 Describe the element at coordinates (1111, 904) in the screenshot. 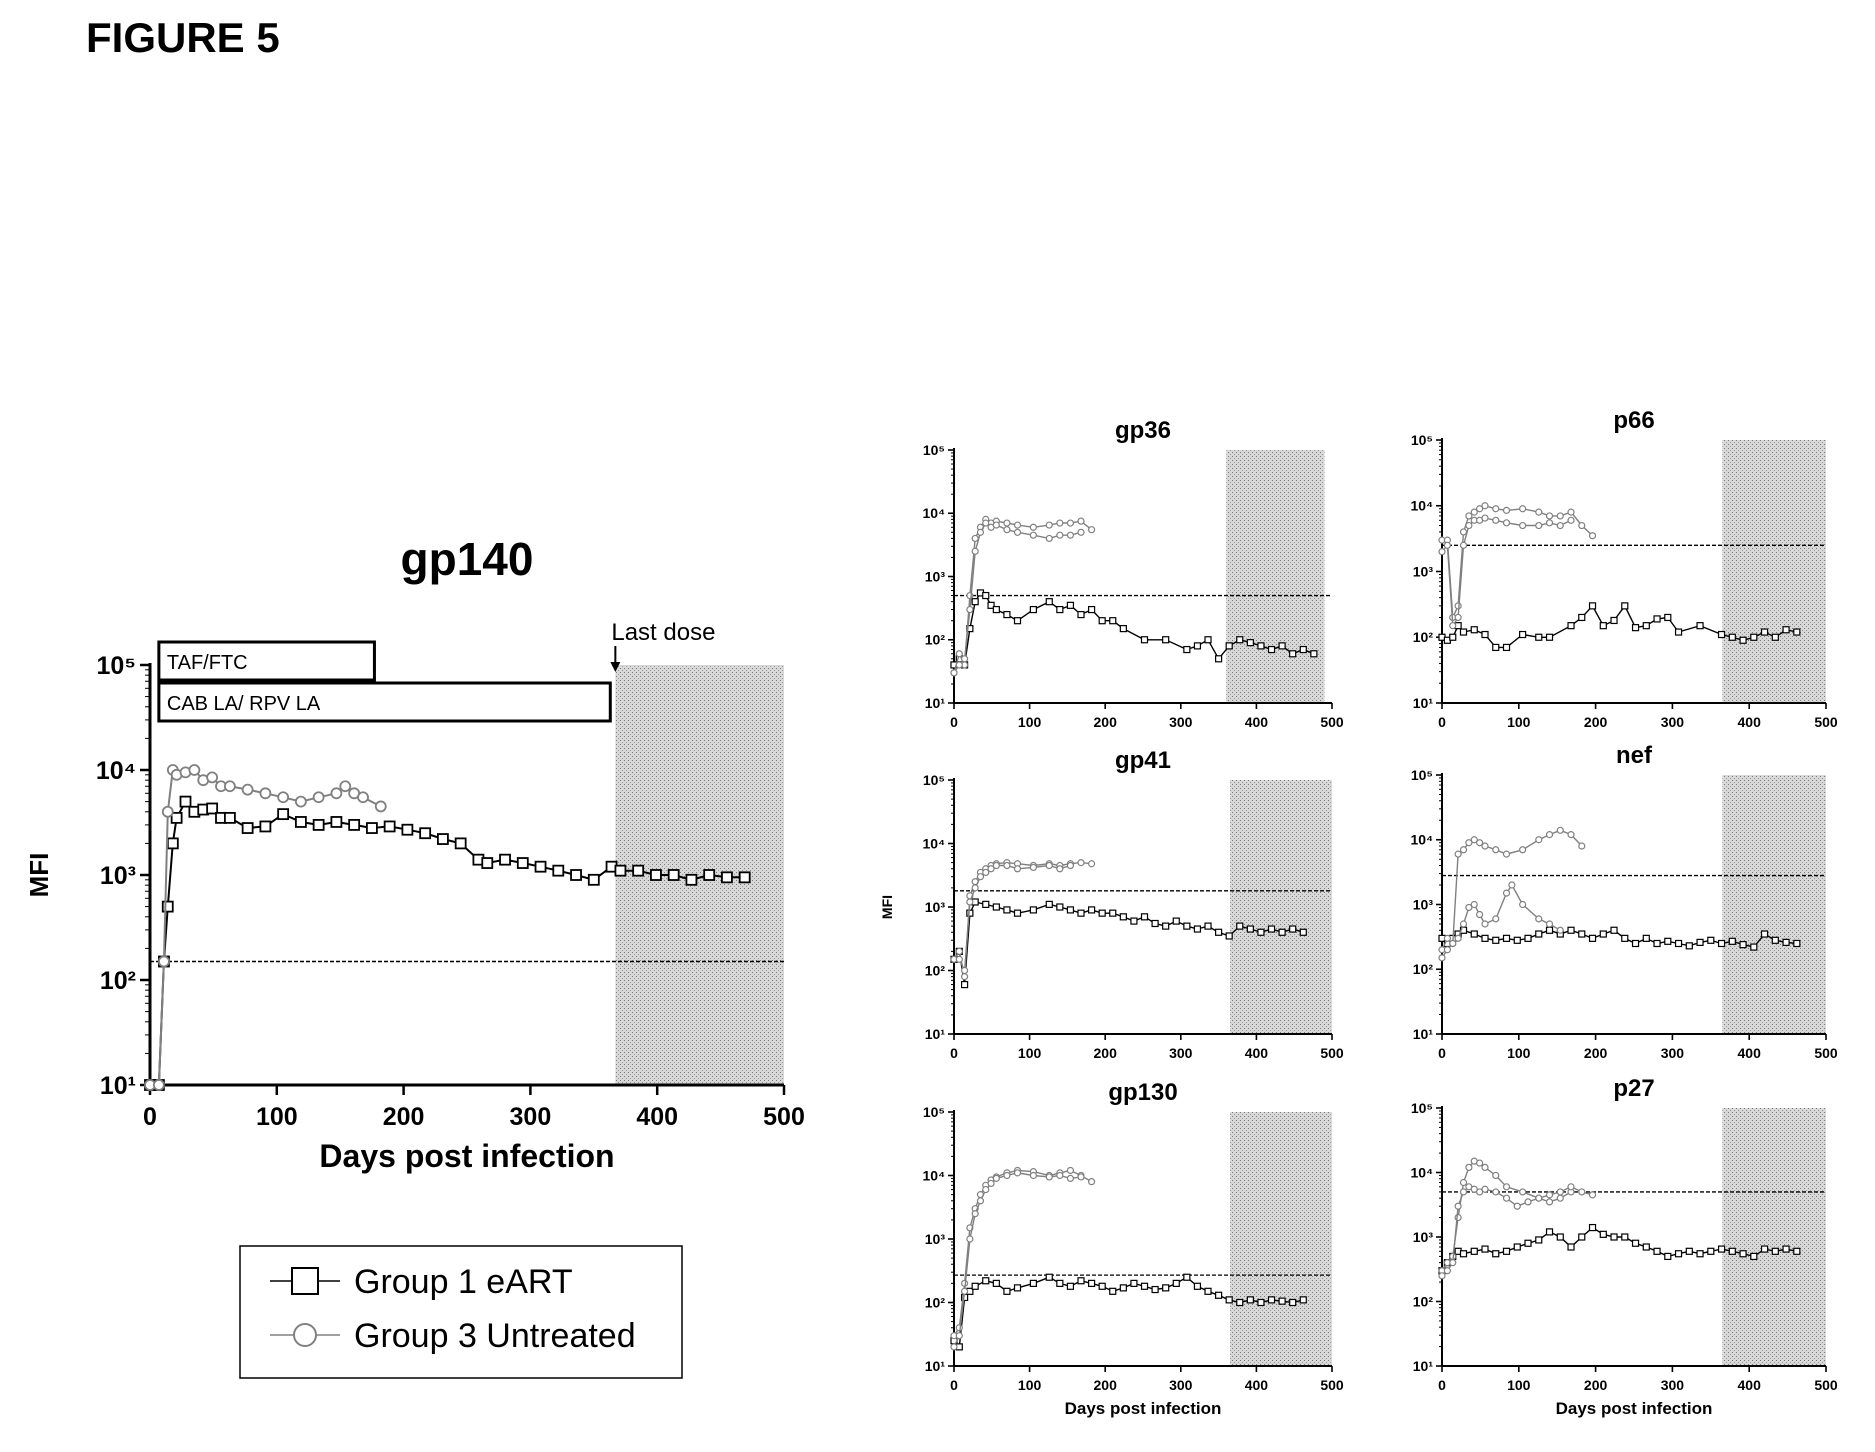

I see `chart-gp41: 10¹ 10² 10³ 10⁴ 10⁵ 0 100 200 300 400 500 gp41 MFI` at that location.